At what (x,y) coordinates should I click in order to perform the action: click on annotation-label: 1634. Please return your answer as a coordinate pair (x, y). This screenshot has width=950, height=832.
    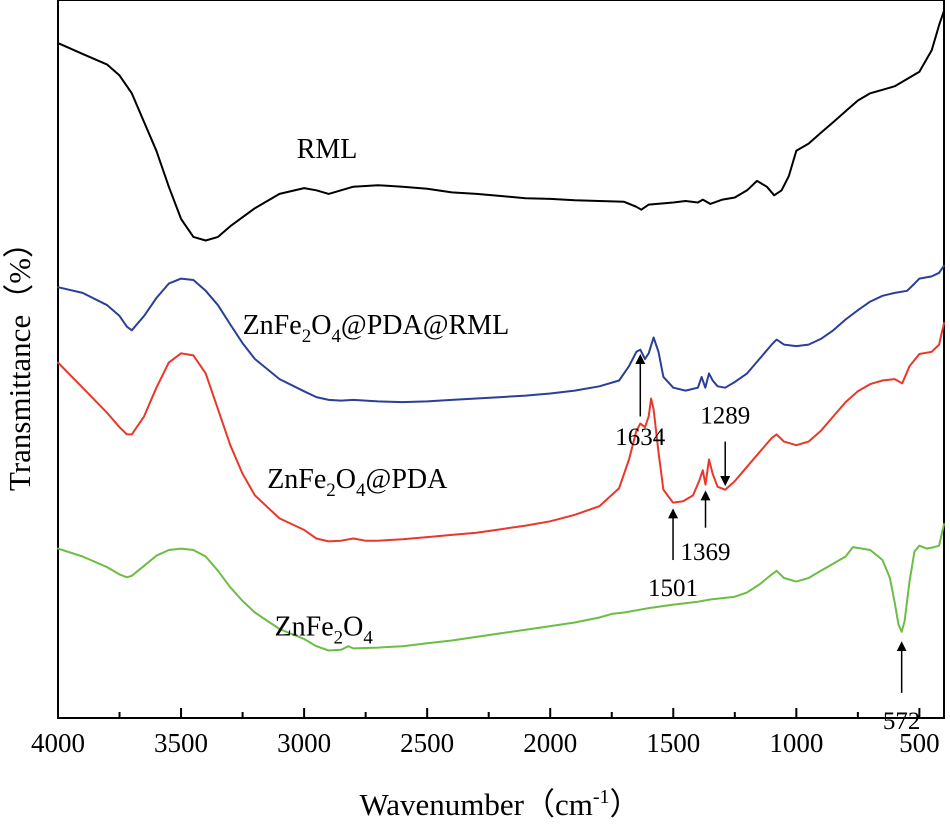
    Looking at the image, I should click on (640, 437).